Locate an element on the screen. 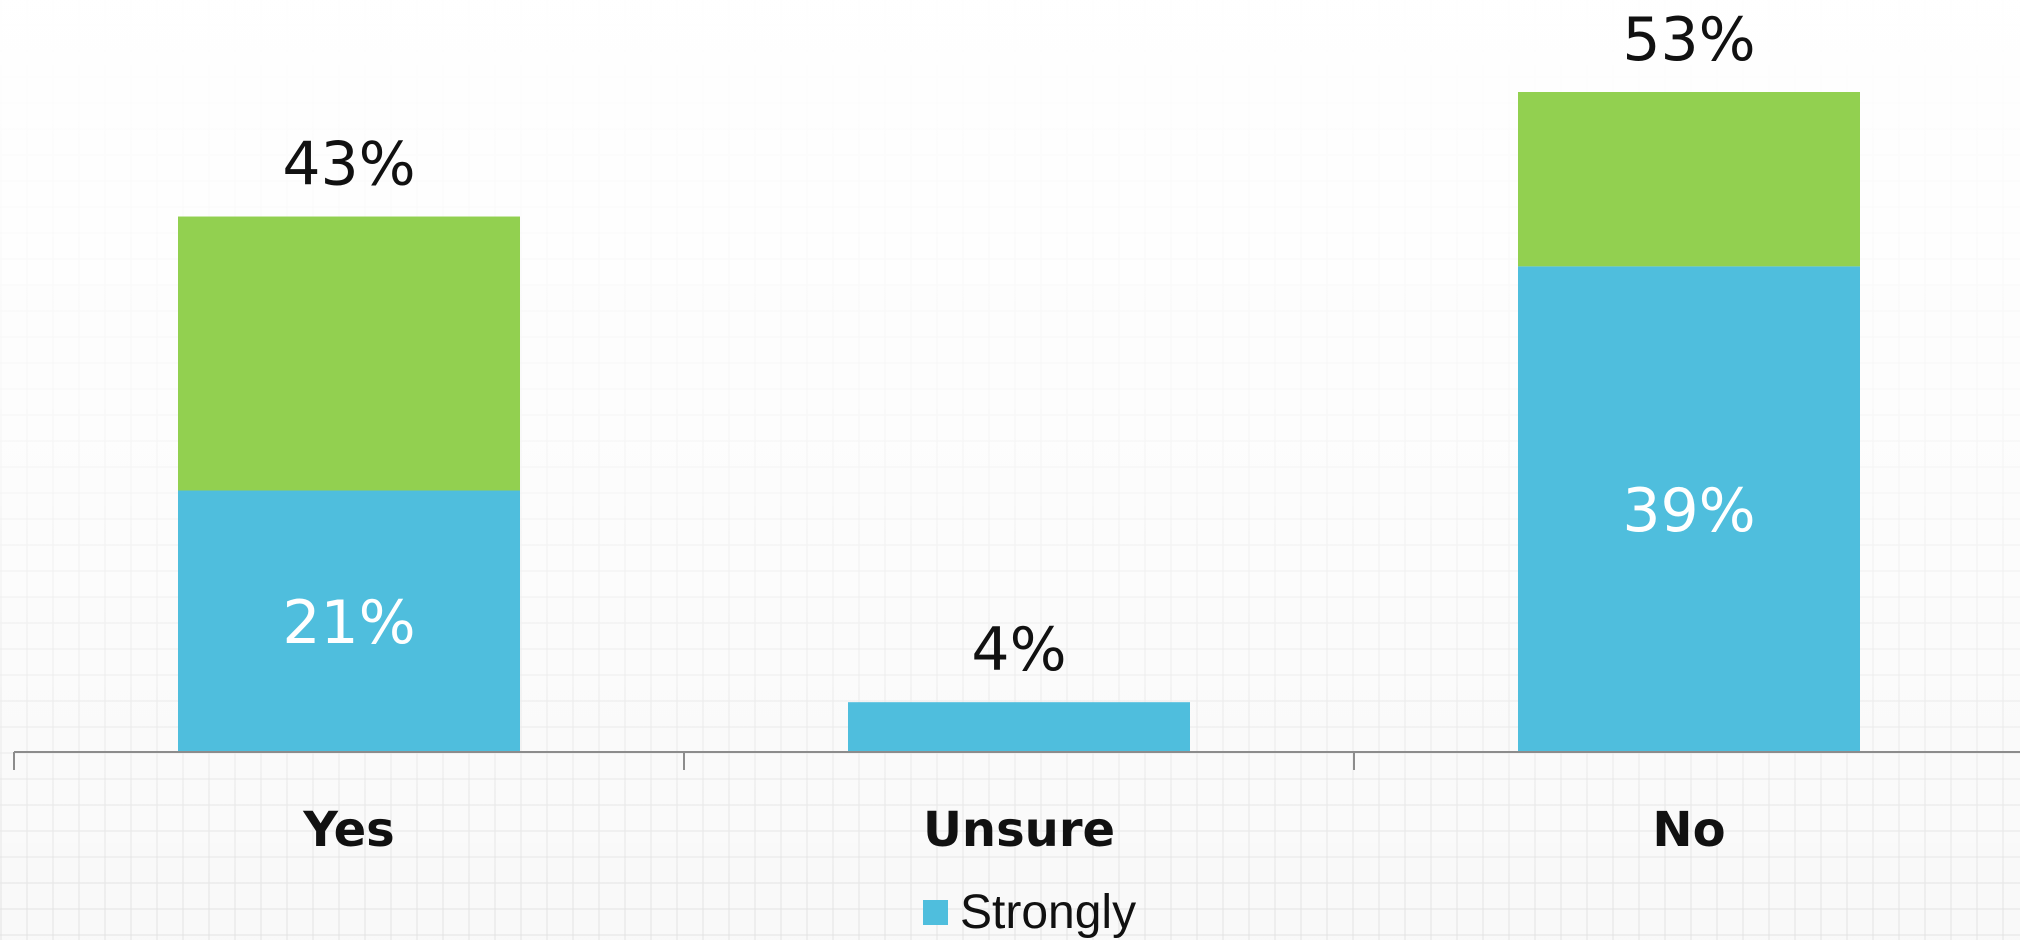 This screenshot has width=2020, height=940. total-label-unsure: 4% is located at coordinates (1018, 650).